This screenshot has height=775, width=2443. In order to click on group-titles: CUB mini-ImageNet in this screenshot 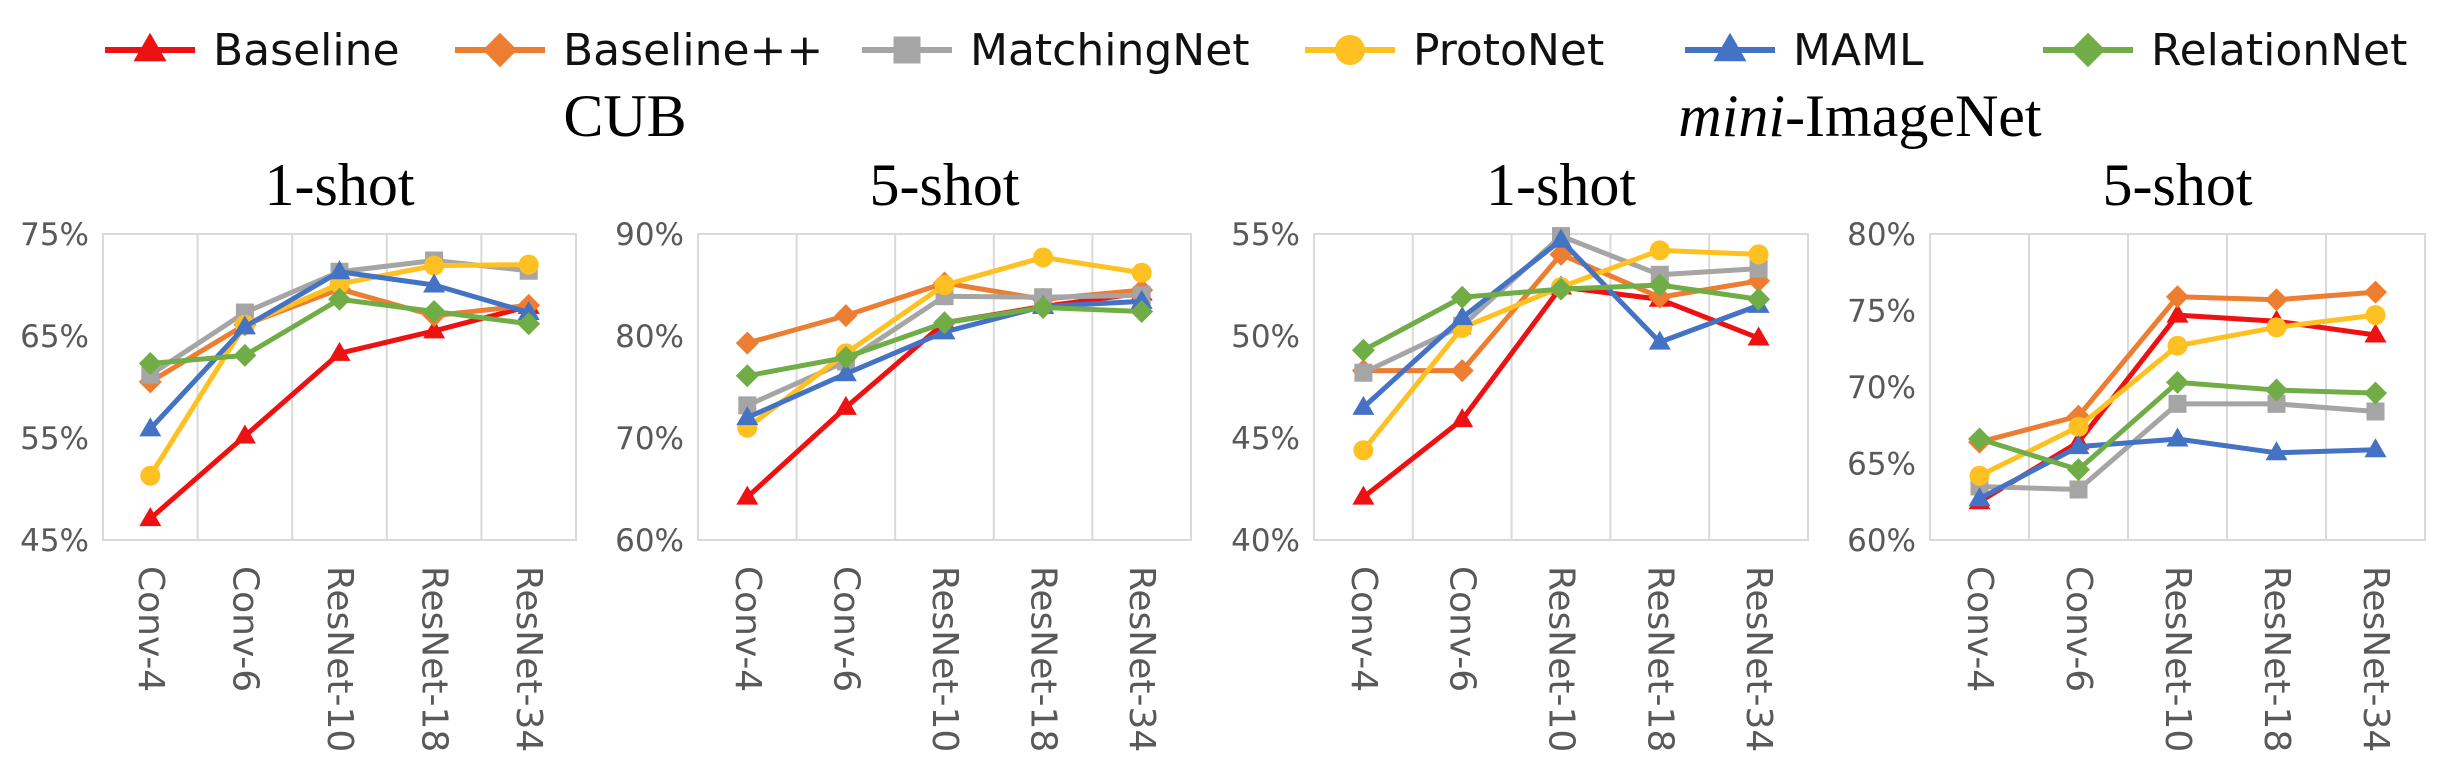, I will do `click(1302, 116)`.